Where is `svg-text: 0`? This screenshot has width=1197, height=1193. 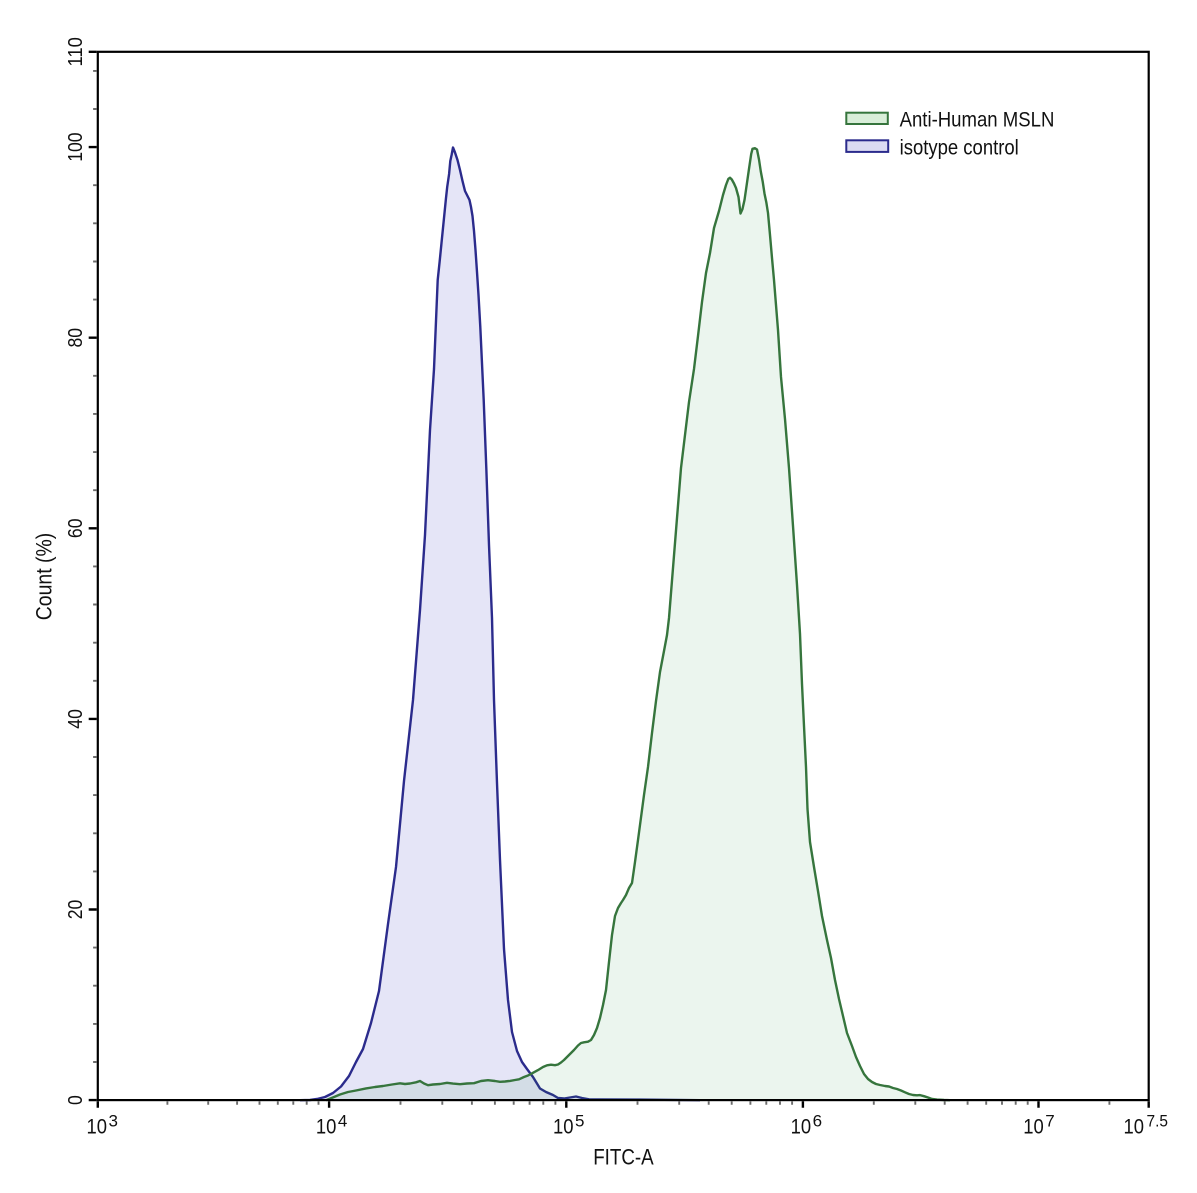 svg-text: 0 is located at coordinates (76, 1100).